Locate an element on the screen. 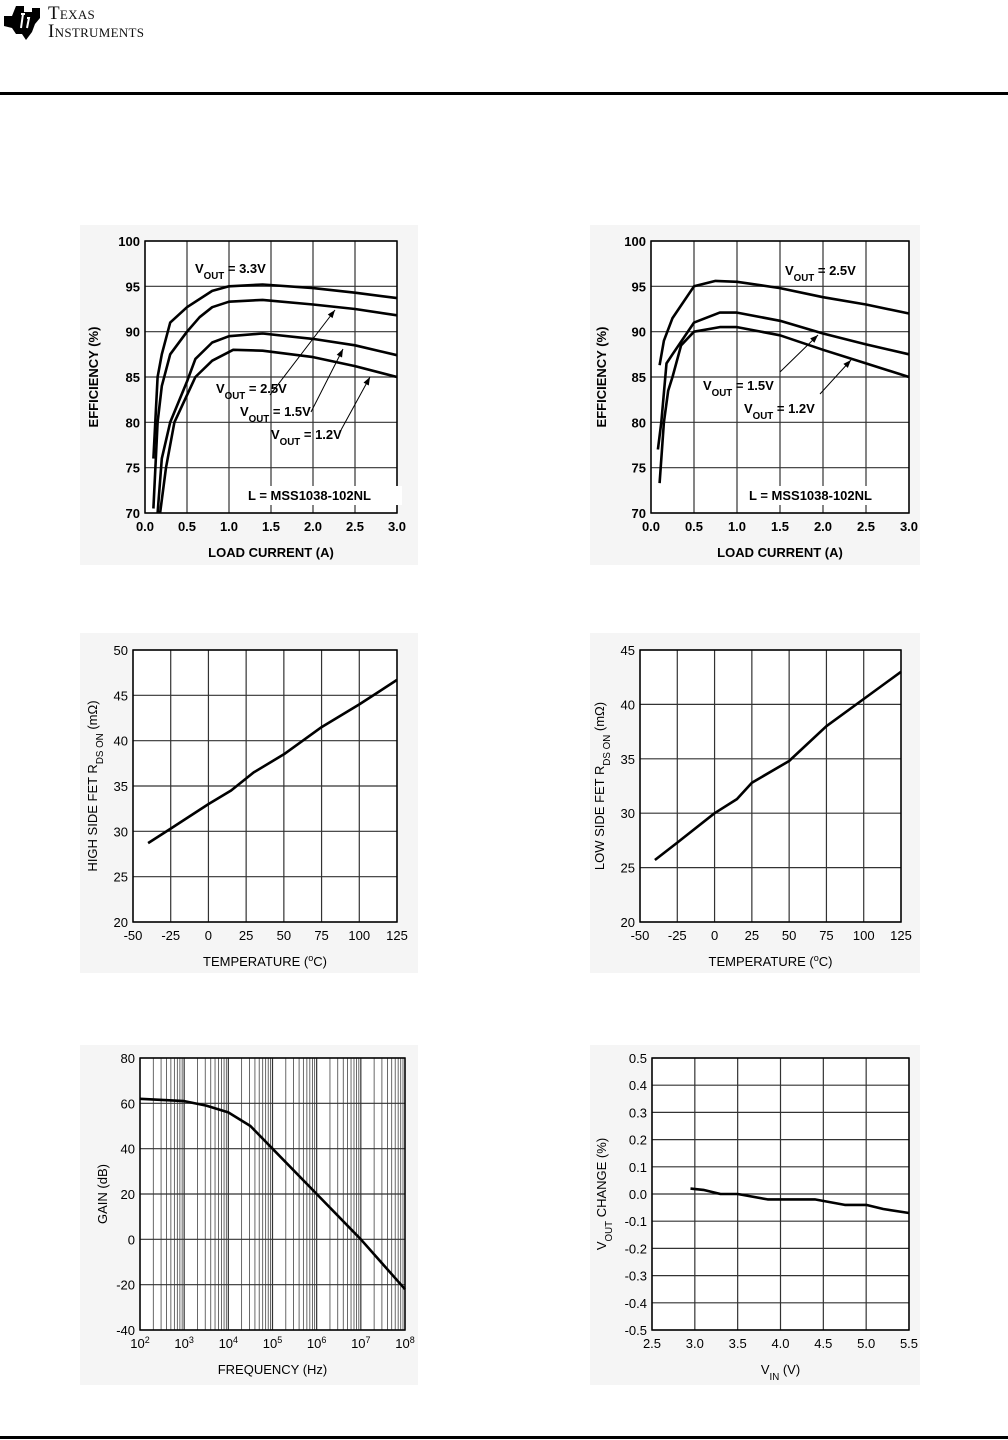 The image size is (1008, 1440). y-tick-label: 100 is located at coordinates (635, 241).